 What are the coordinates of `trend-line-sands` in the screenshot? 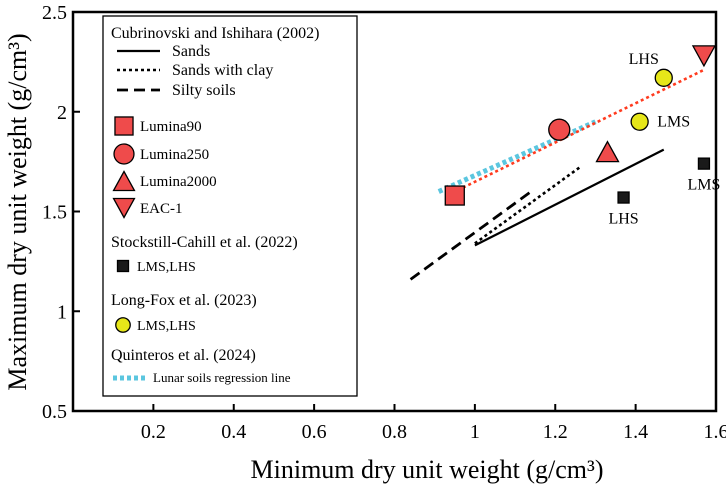 It's located at (569, 197).